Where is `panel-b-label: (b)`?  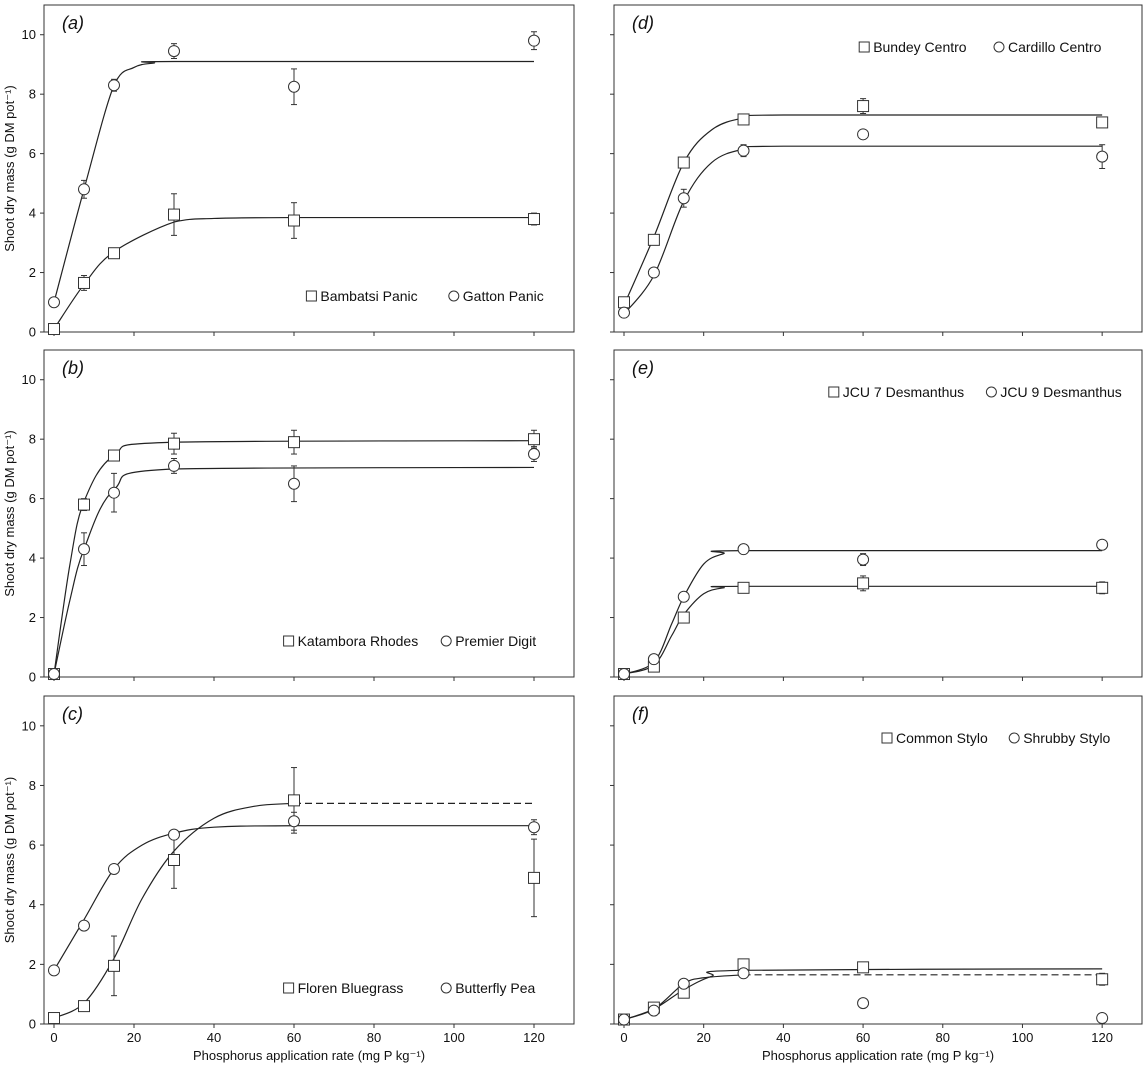
panel-b-label: (b) is located at coordinates (73, 368).